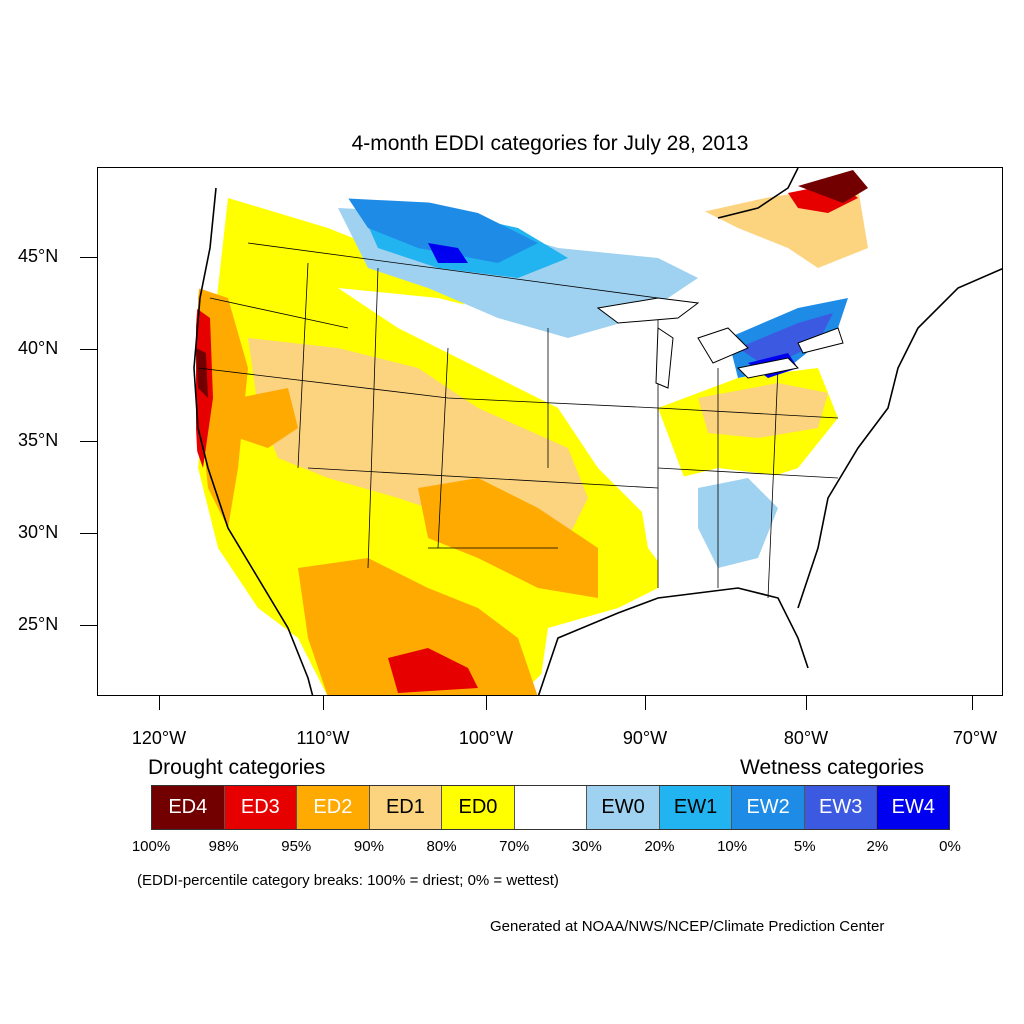 This screenshot has height=1024, width=1024. I want to click on legend-break-label: 2%, so click(877, 846).